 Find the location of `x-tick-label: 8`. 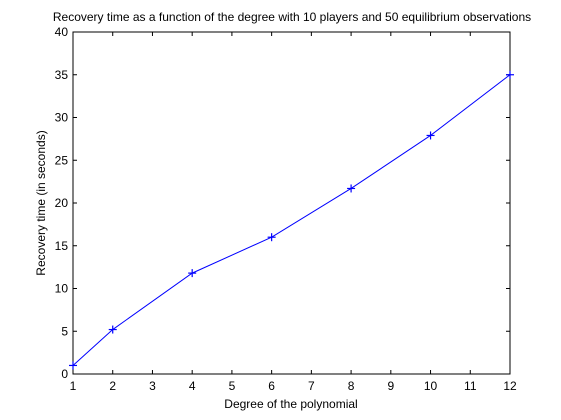

x-tick-label: 8 is located at coordinates (351, 386).